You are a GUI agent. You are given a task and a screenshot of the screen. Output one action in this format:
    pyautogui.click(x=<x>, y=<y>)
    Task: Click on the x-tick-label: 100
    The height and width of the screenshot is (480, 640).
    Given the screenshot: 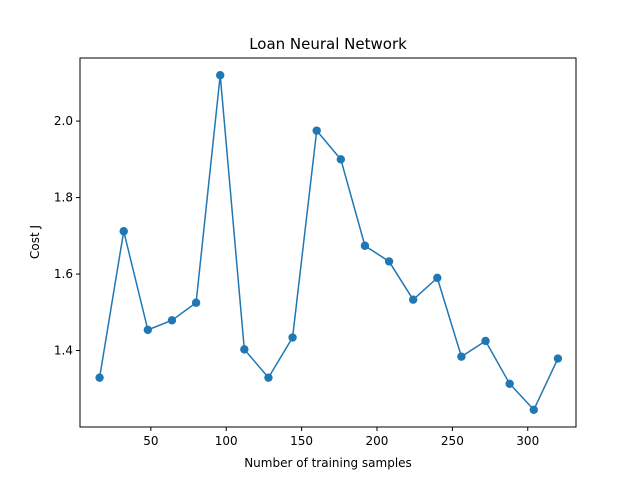 What is the action you would take?
    pyautogui.click(x=226, y=441)
    